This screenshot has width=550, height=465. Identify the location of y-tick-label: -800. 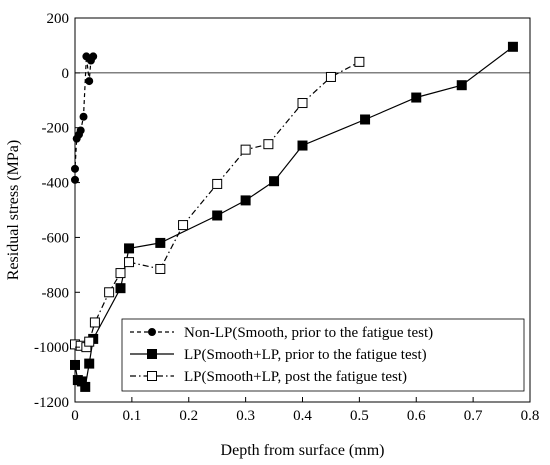
(56, 293).